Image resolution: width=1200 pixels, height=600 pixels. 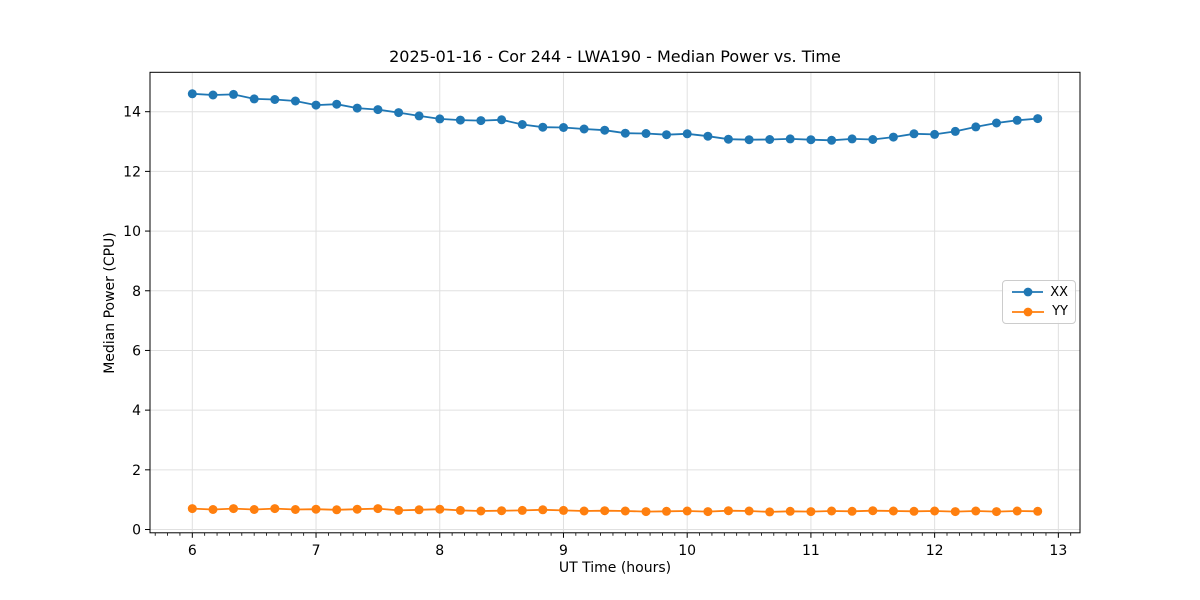 I want to click on y-tick-label: 8, so click(x=136, y=292).